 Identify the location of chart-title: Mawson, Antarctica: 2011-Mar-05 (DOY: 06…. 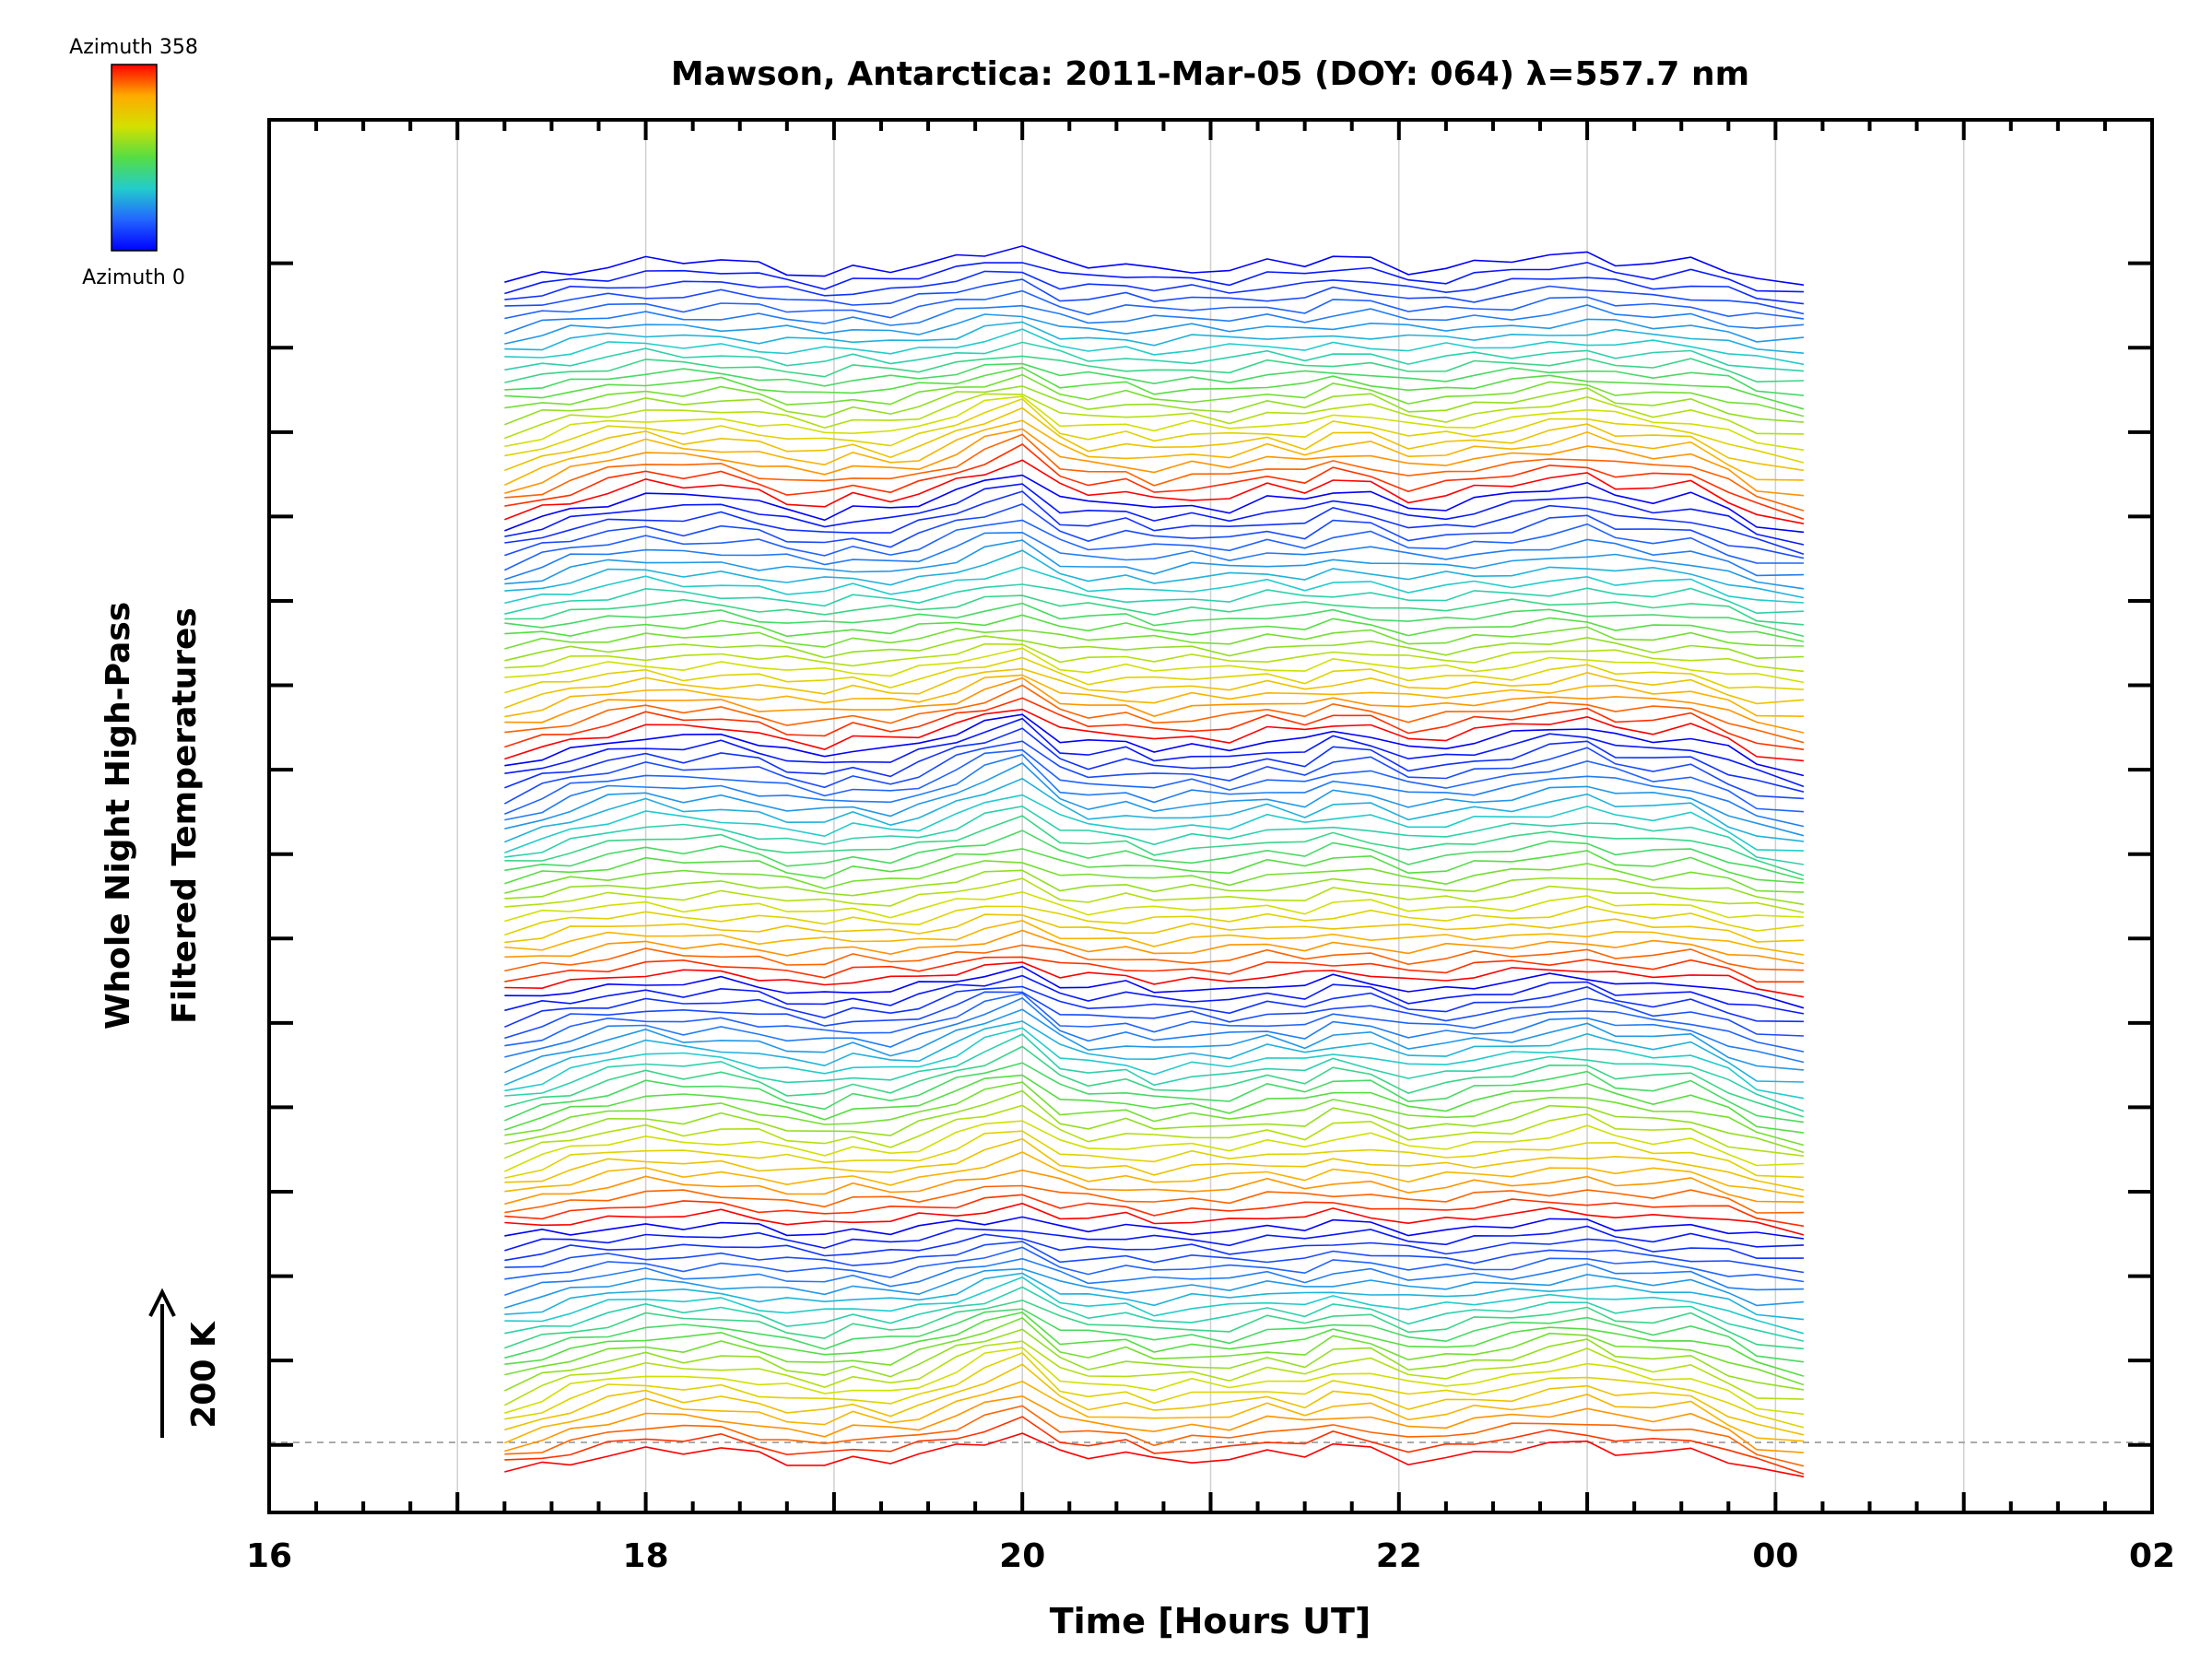
(1210, 74).